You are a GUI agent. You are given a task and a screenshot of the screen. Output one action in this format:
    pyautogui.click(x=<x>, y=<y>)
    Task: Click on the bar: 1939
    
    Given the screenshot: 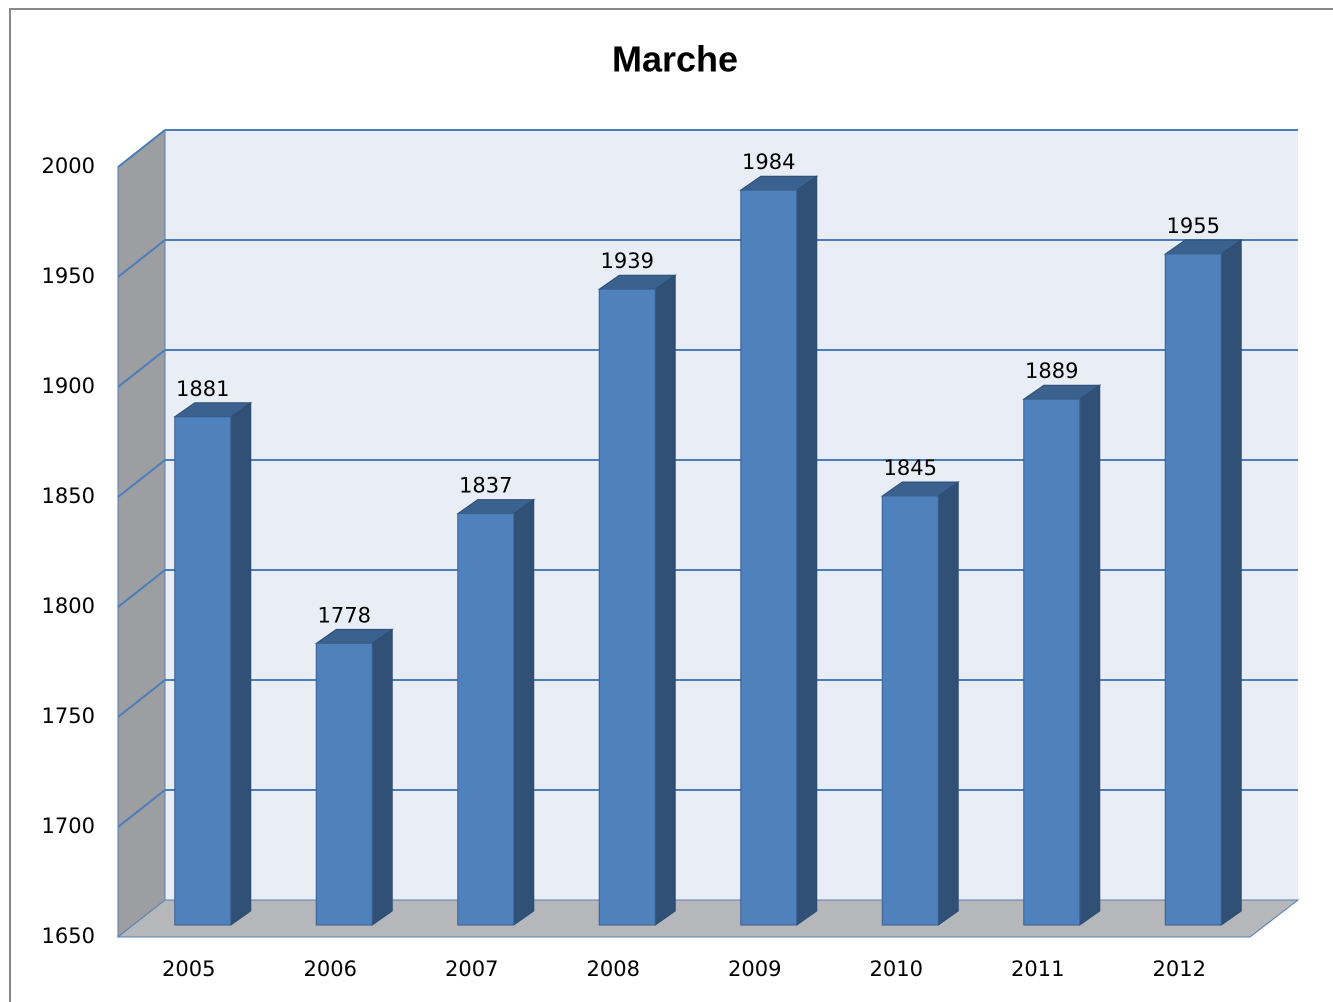 What is the action you would take?
    pyautogui.click(x=637, y=587)
    